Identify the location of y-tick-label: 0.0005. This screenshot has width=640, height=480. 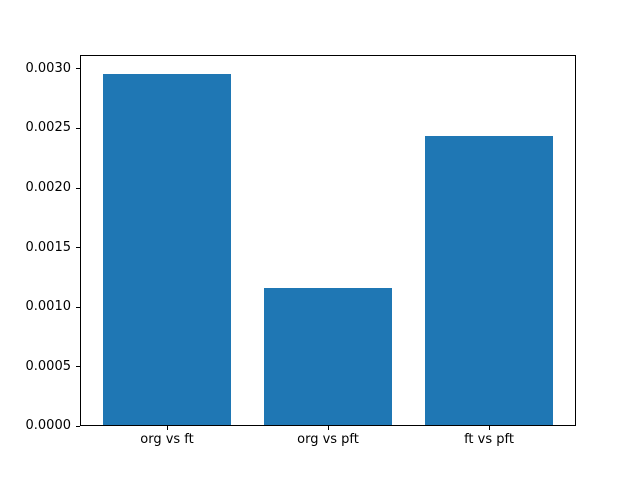
(48, 366).